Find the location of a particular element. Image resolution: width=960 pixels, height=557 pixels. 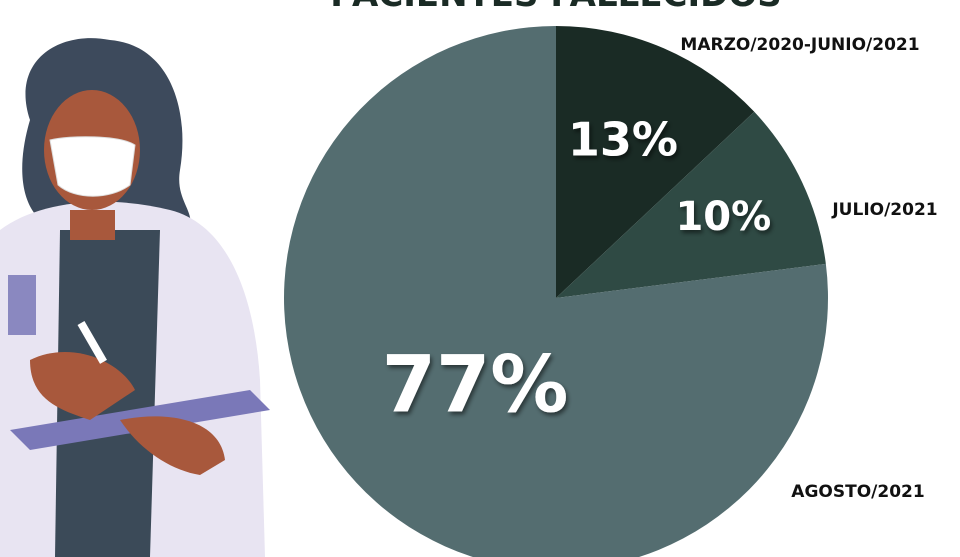

category-label: JULIO/2021 is located at coordinates (884, 210).